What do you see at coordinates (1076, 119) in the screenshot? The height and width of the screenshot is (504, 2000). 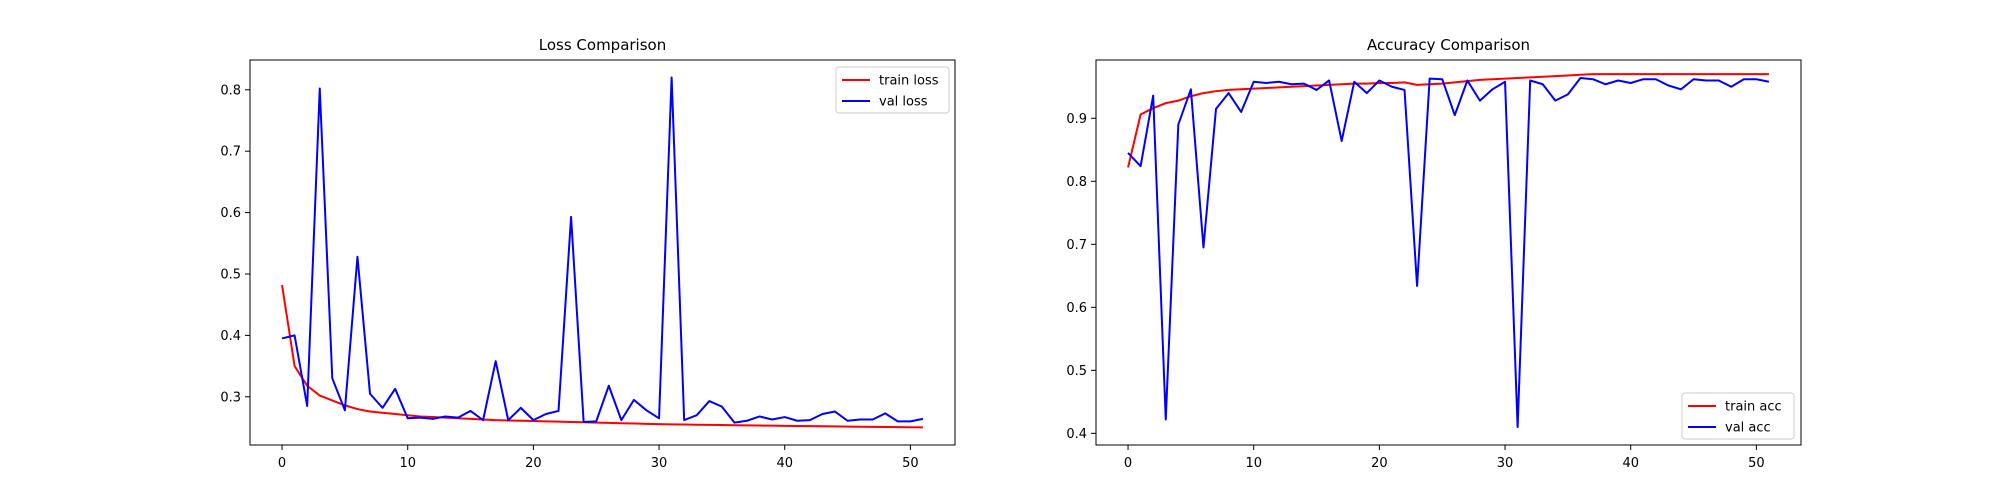 I see `y-tick-label: 0.9` at bounding box center [1076, 119].